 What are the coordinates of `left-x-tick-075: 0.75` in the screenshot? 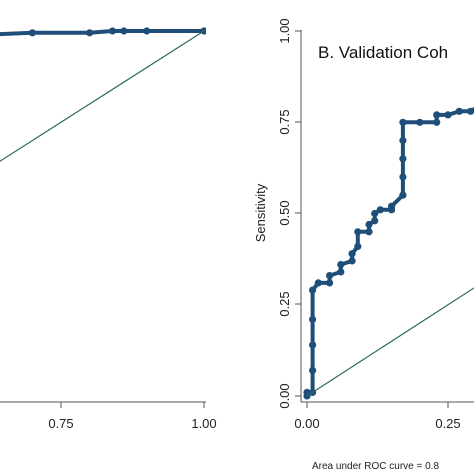 It's located at (60, 423).